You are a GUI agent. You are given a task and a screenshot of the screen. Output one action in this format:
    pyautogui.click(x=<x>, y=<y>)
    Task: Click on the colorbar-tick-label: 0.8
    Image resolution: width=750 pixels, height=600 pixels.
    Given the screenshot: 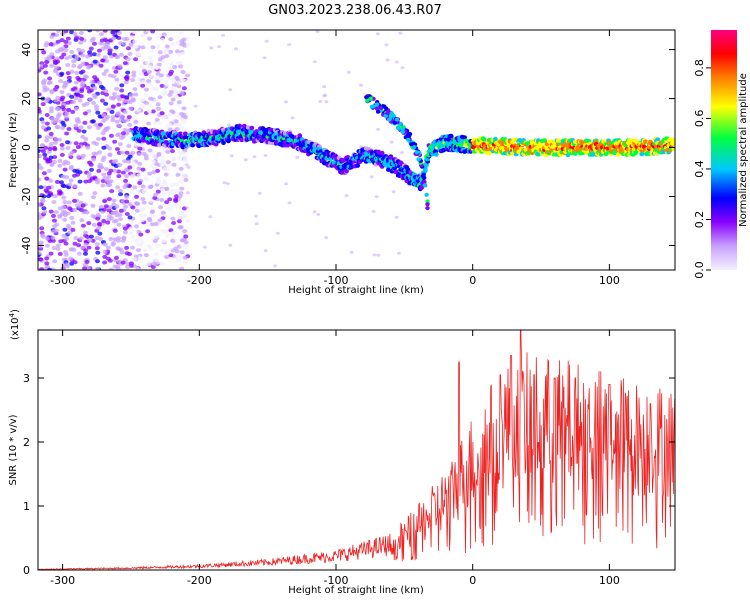 What is the action you would take?
    pyautogui.click(x=699, y=68)
    